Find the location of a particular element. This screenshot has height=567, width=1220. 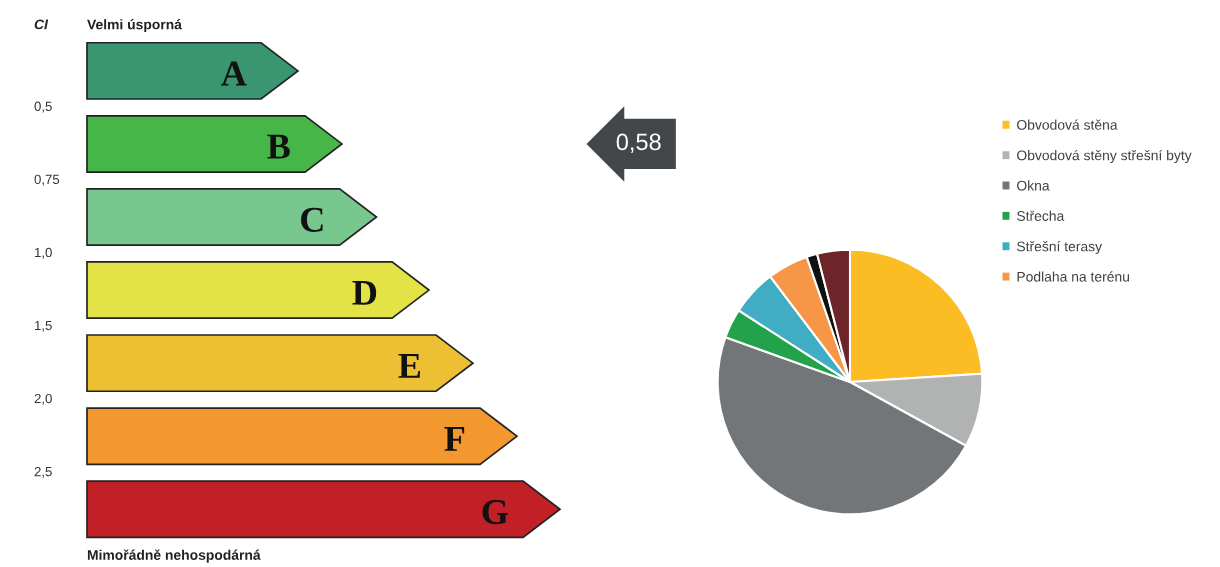

chart-title: Velmi úsporná is located at coordinates (134, 26).